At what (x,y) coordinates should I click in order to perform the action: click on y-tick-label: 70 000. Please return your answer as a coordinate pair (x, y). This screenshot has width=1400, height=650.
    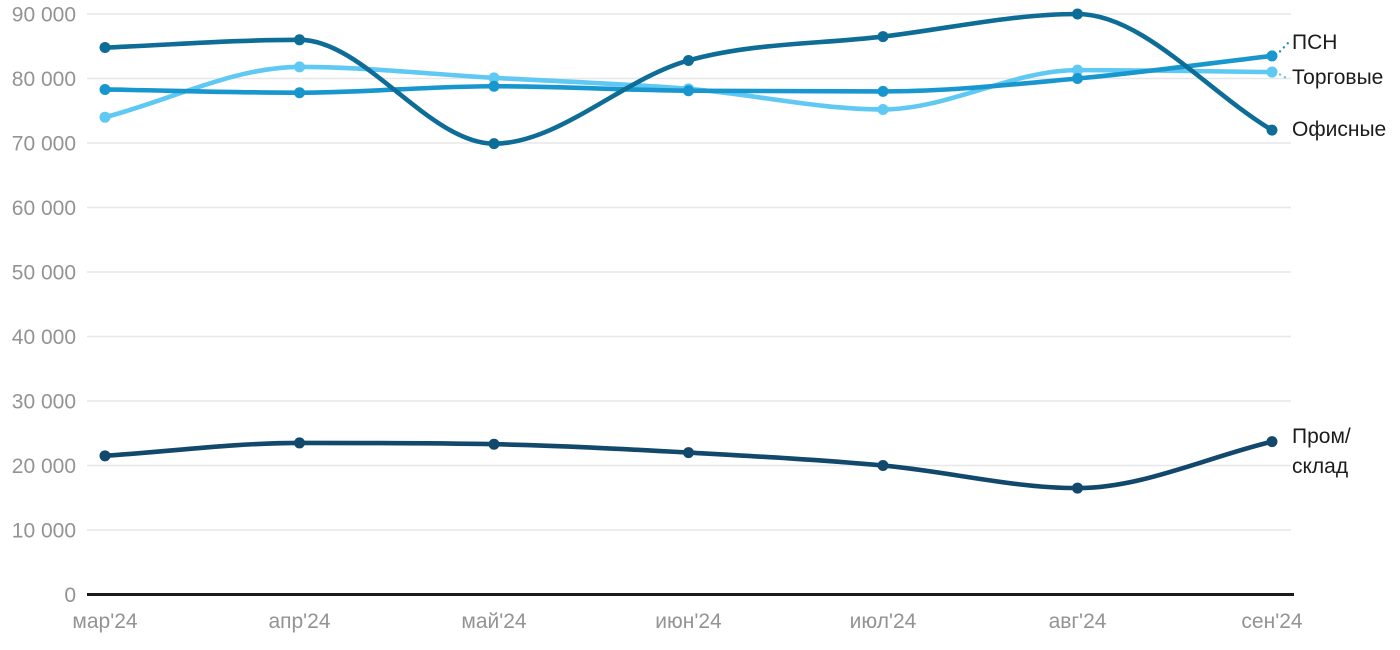
    Looking at the image, I should click on (44, 144).